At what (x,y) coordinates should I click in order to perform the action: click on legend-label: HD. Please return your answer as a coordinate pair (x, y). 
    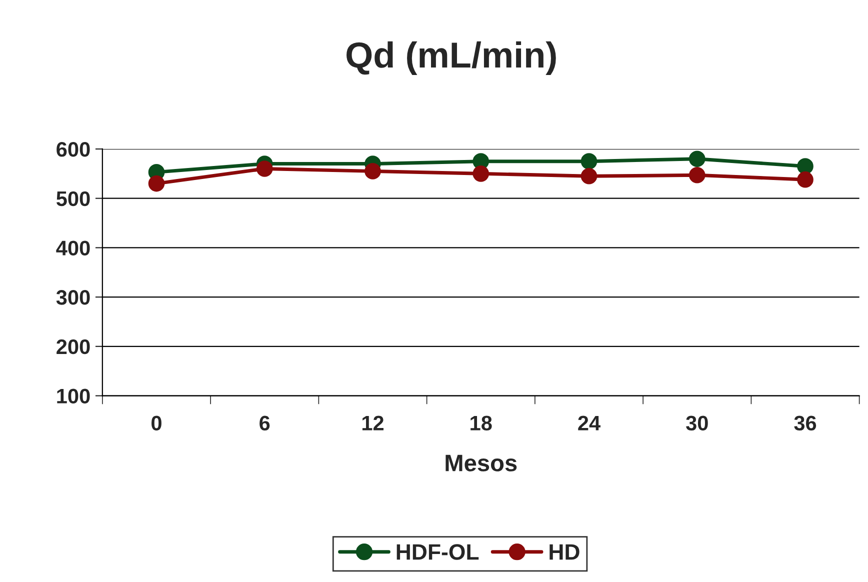
    Looking at the image, I should click on (565, 552).